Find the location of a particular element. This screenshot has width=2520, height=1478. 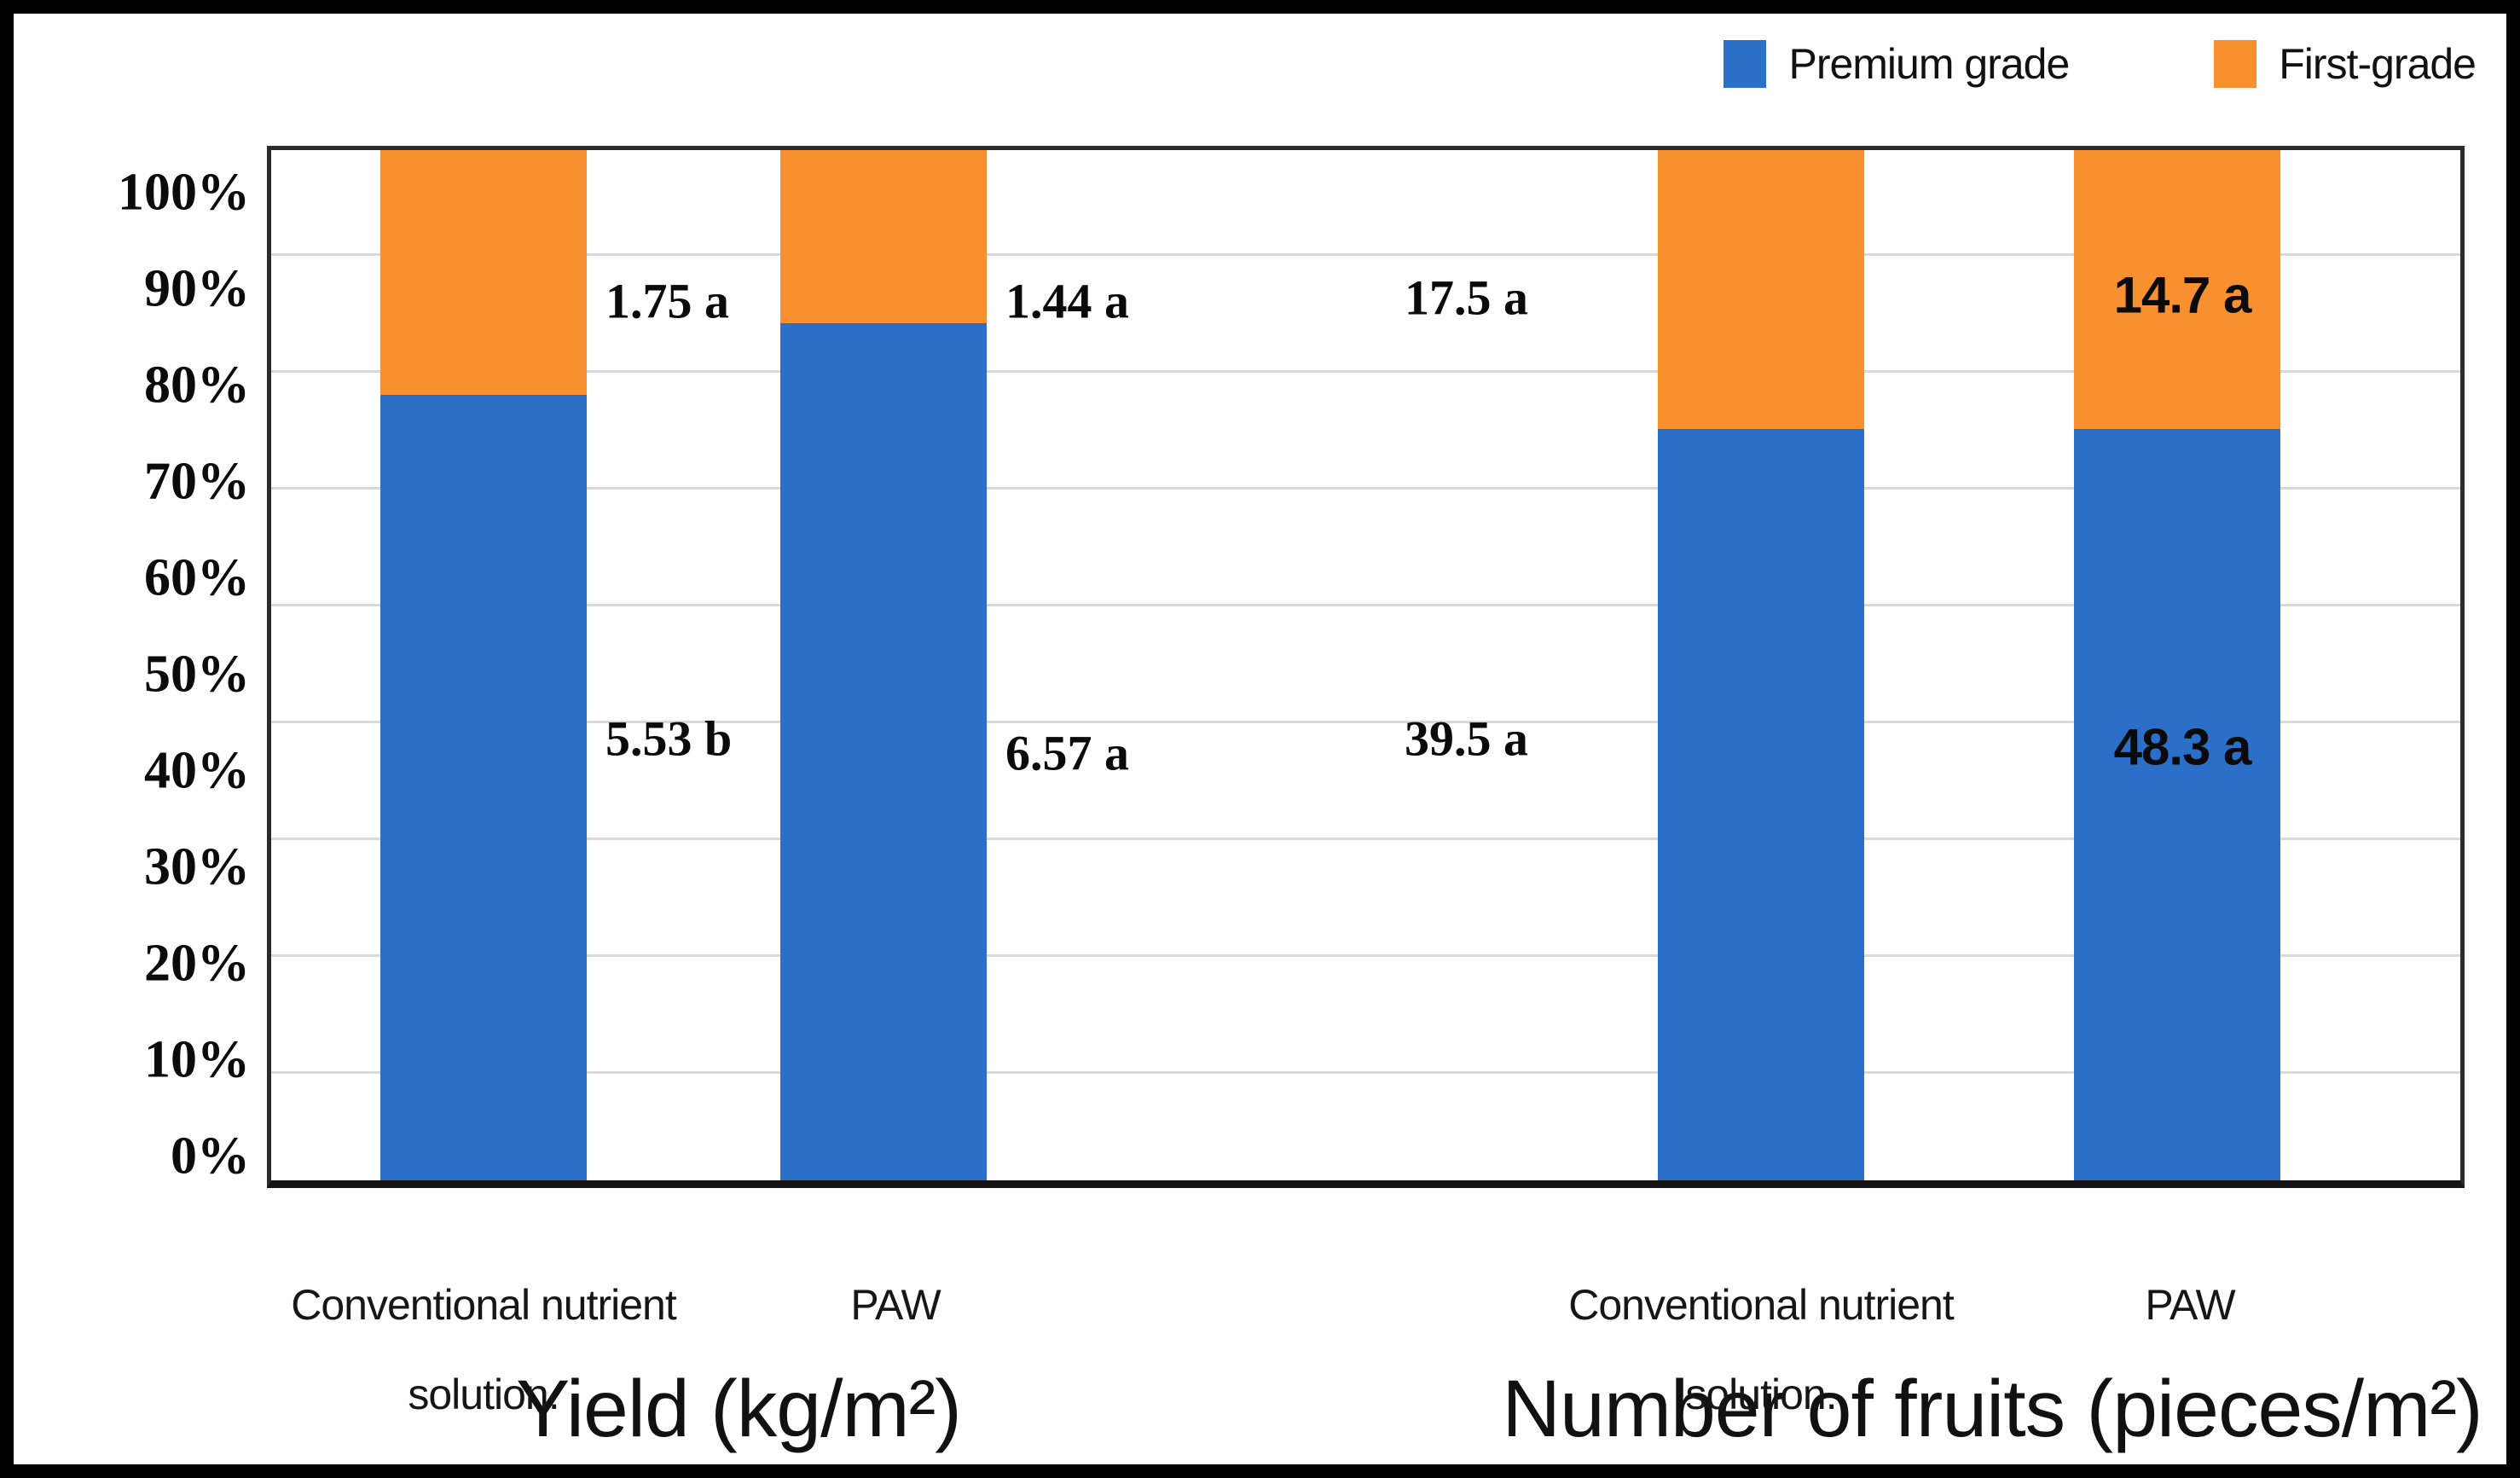

value-label-premium: 6.57 a is located at coordinates (1067, 753).